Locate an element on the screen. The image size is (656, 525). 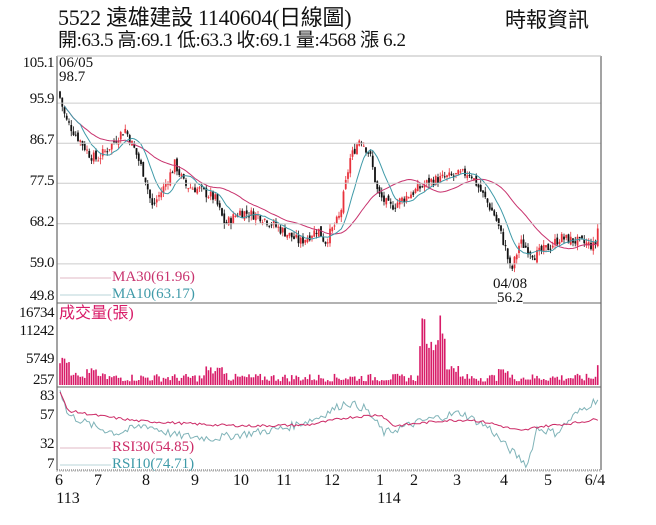
x-tick-month: 9 is located at coordinates (195, 480).